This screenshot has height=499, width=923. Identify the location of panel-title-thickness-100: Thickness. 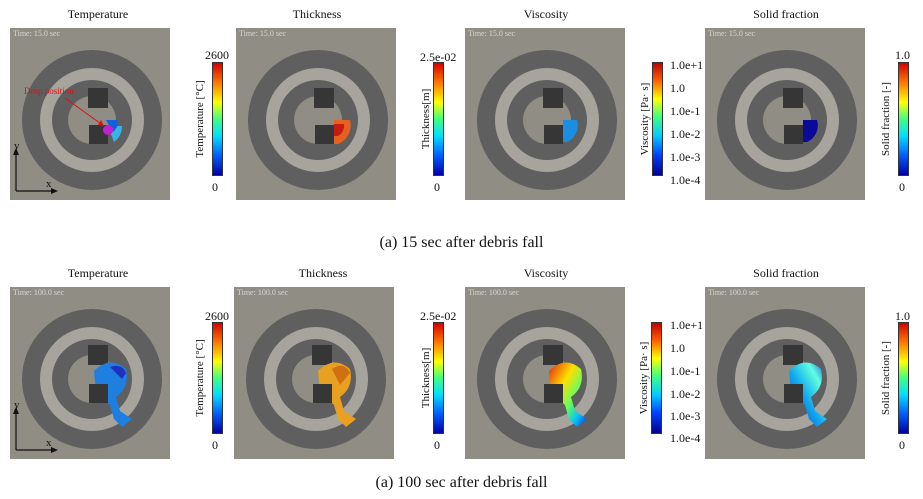
(323, 273).